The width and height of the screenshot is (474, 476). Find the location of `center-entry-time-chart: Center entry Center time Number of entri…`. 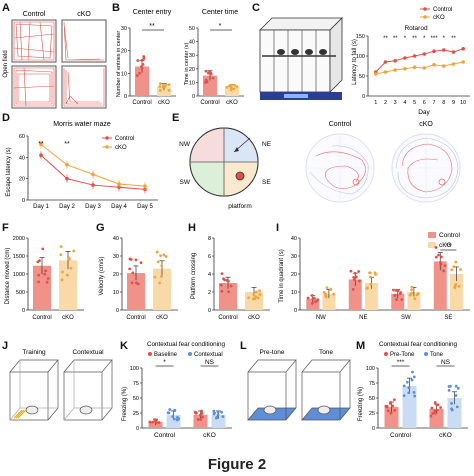

center-entry-time-chart: Center entry Center time Number of entri… is located at coordinates (180, 57).